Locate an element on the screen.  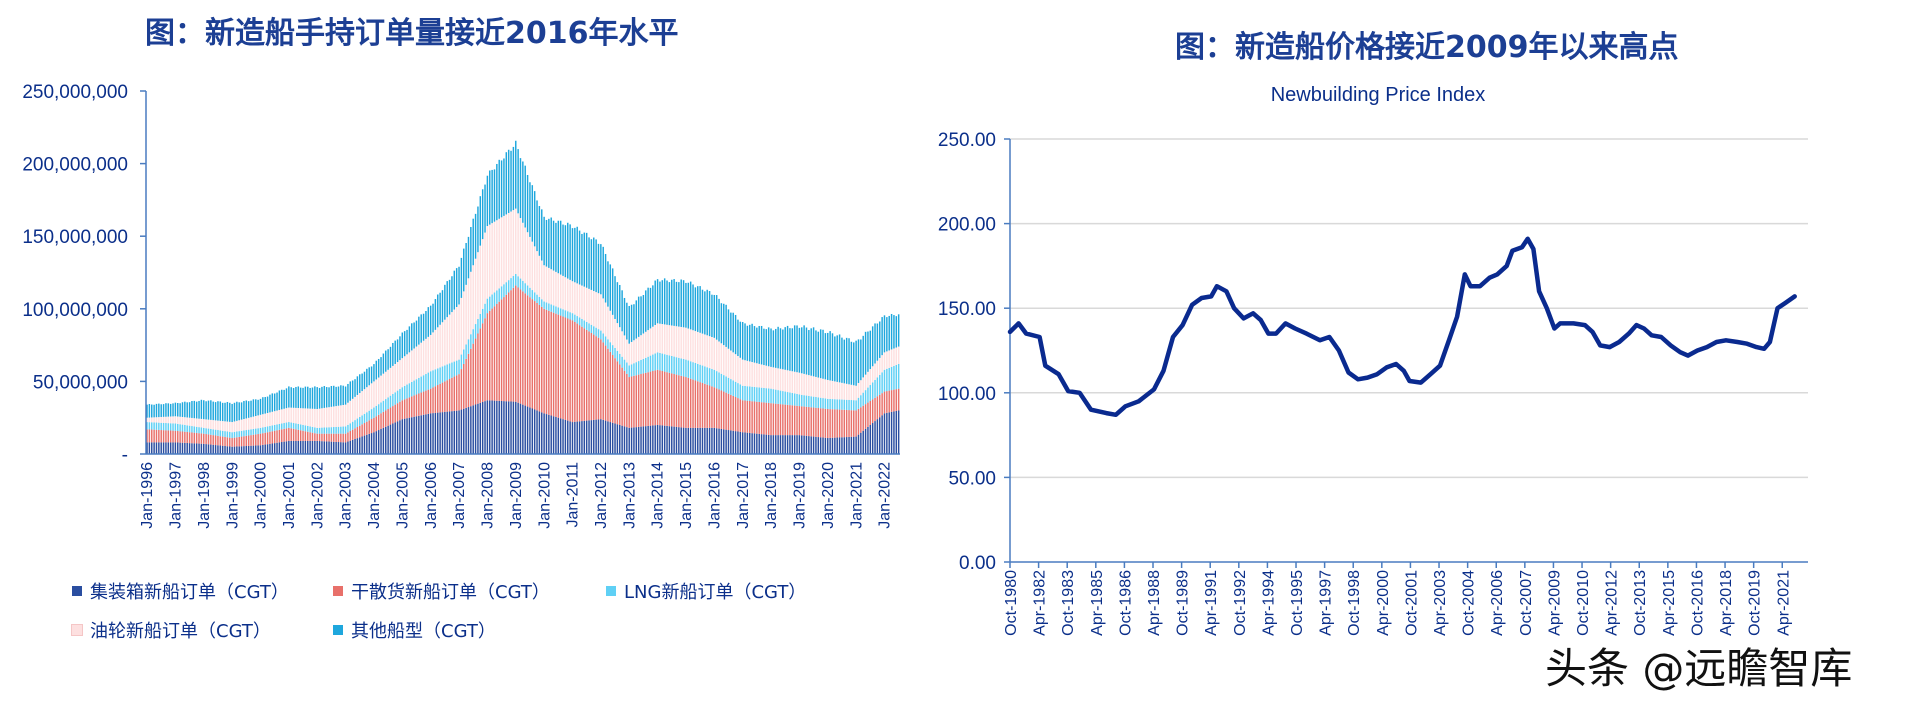
left-x-tick-label: Jan-2009 is located at coordinates (516, 495).